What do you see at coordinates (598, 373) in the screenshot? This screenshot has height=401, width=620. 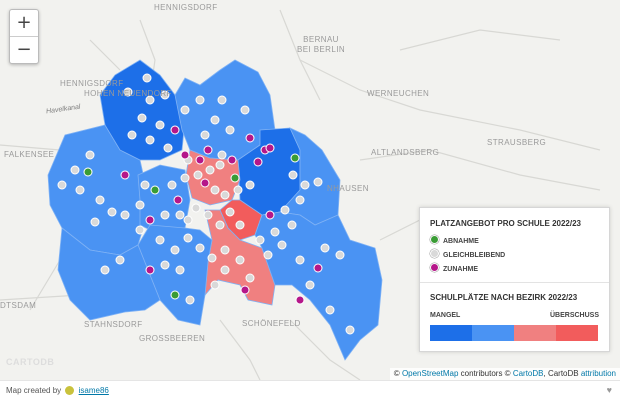 I see `attribution-link: attribution` at bounding box center [598, 373].